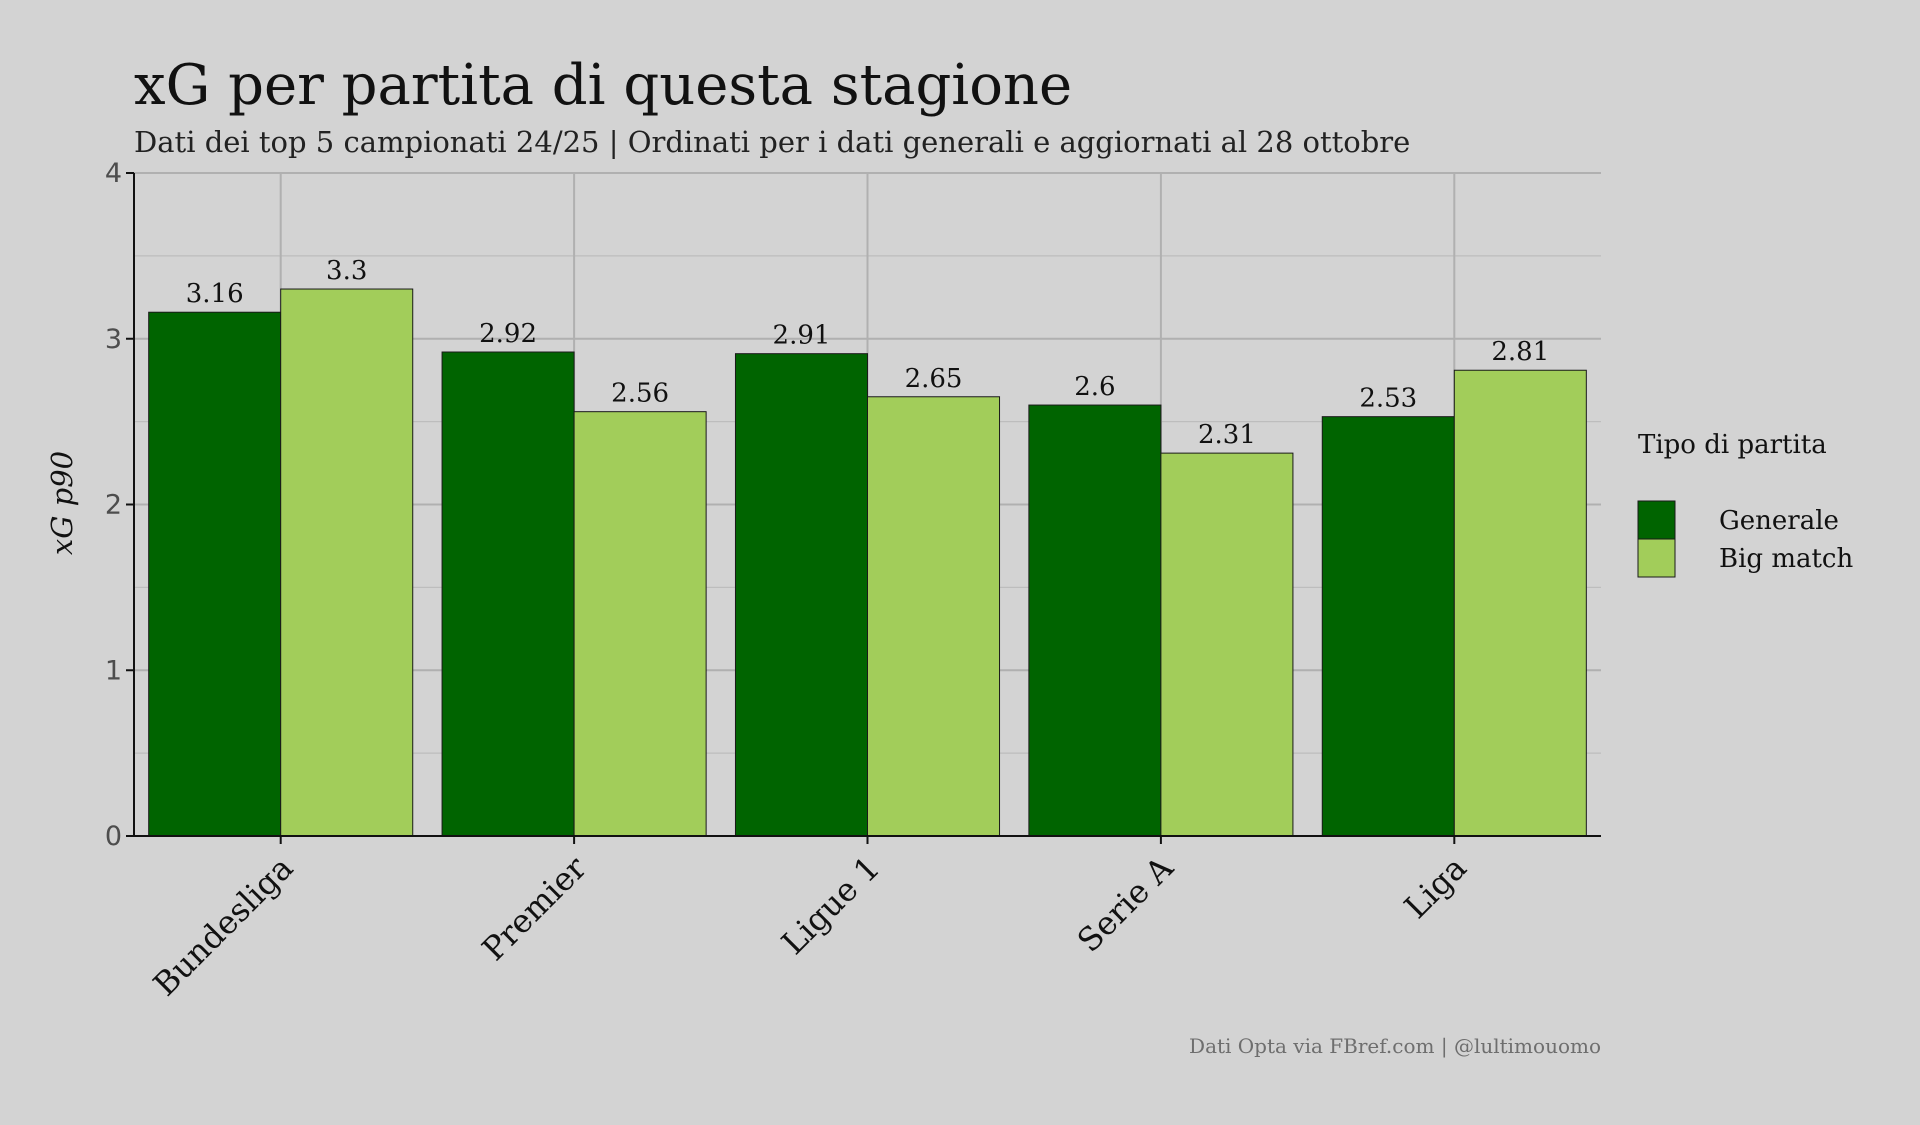  Describe the element at coordinates (113, 505) in the screenshot. I see `y-tick-label: 2` at that location.